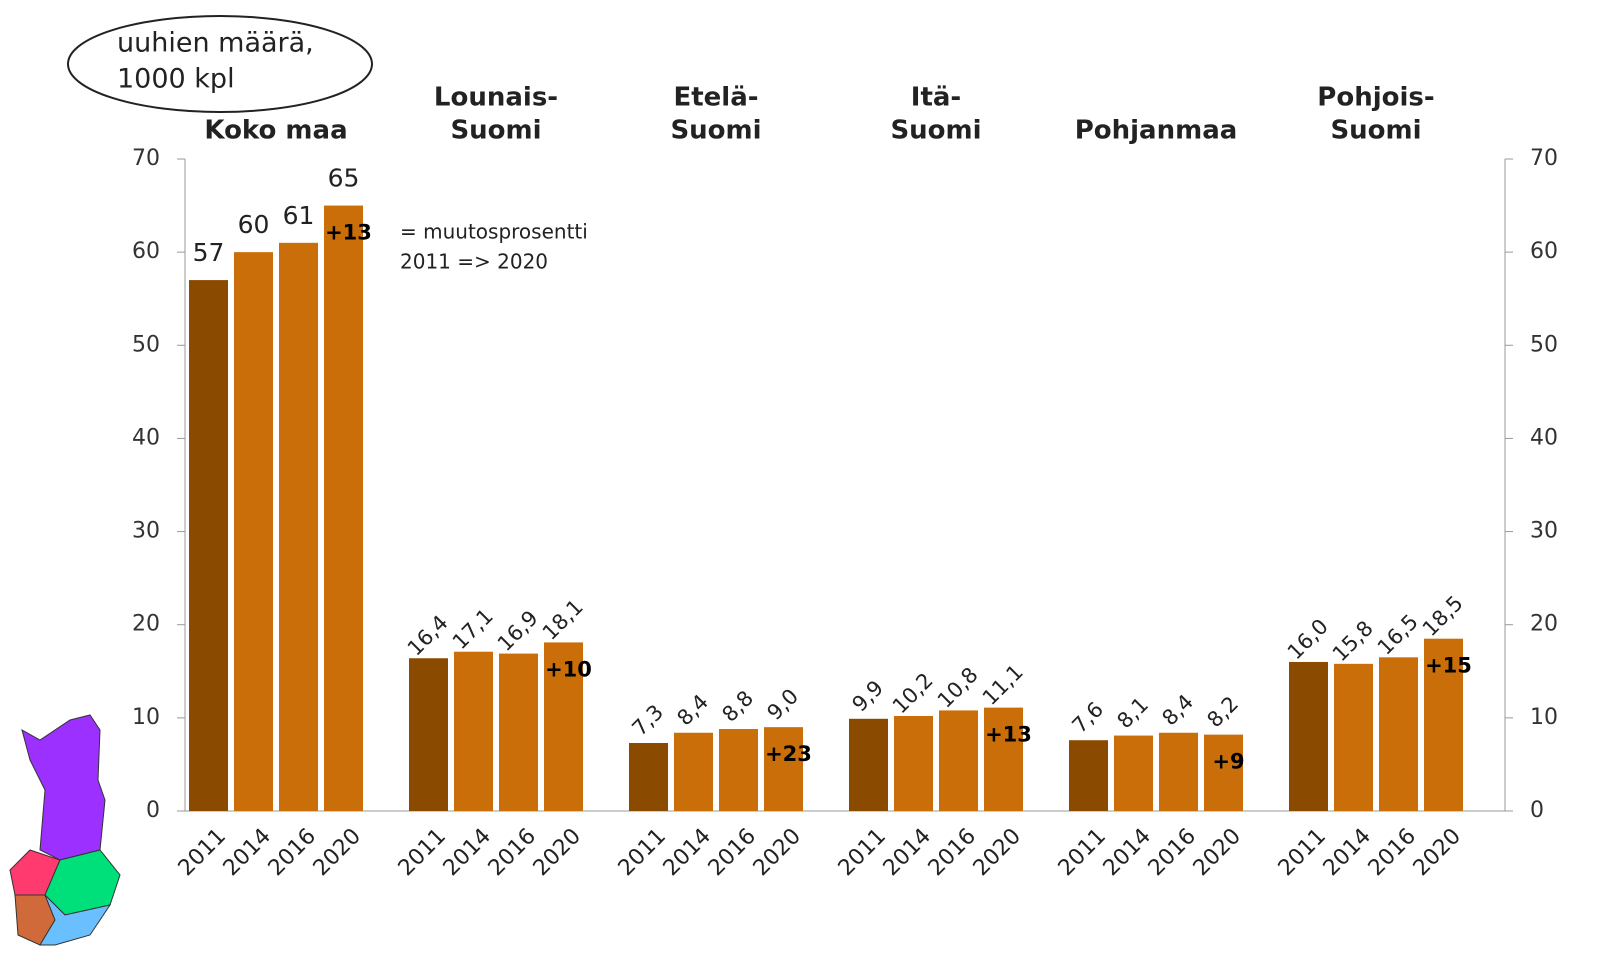  Describe the element at coordinates (788, 754) in the screenshot. I see `change-label: +23` at that location.